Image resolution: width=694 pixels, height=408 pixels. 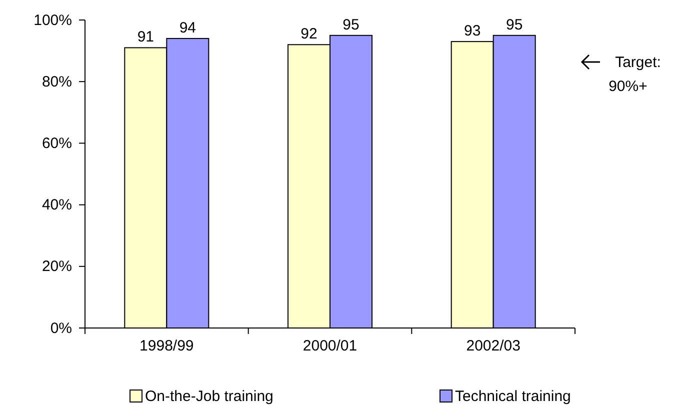 What do you see at coordinates (187, 27) in the screenshot?
I see `data-label: 94` at bounding box center [187, 27].